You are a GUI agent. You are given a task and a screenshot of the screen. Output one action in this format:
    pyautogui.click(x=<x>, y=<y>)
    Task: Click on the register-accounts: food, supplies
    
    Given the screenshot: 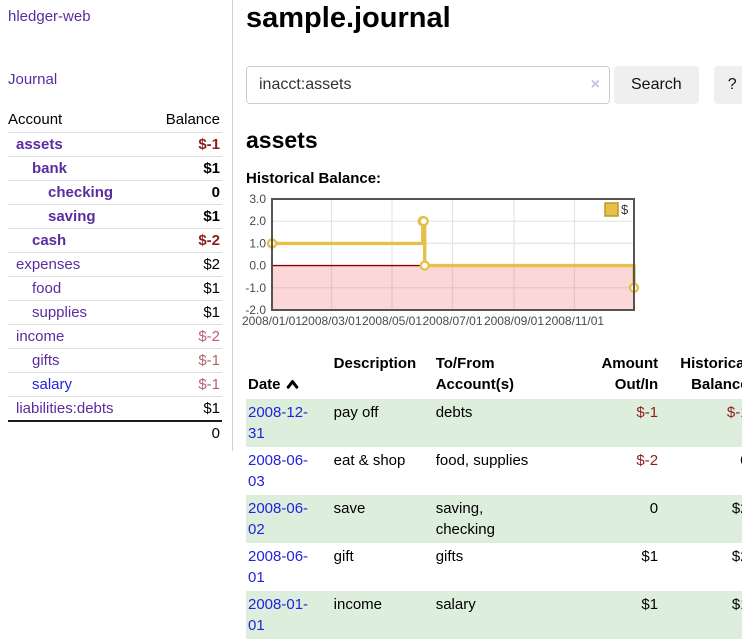 What is the action you would take?
    pyautogui.click(x=482, y=460)
    